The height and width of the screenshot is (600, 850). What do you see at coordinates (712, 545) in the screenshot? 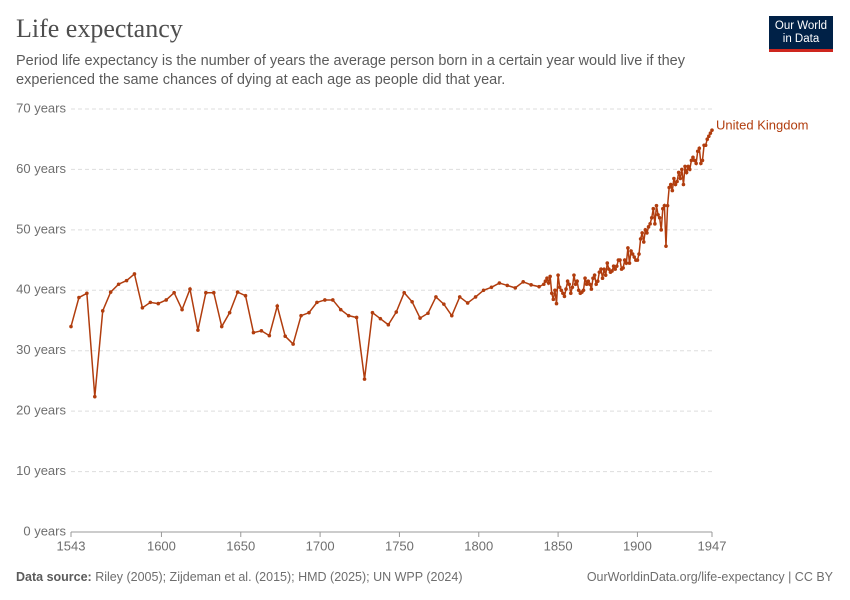
I see `x-tick-label: 1947` at bounding box center [712, 545].